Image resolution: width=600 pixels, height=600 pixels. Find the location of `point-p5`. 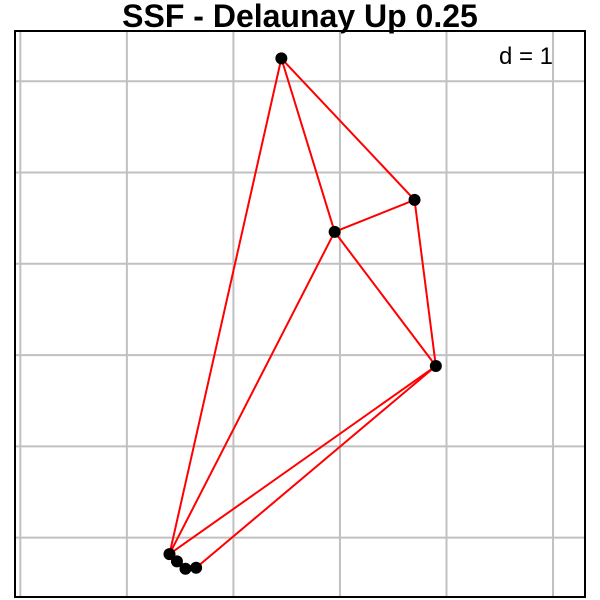

point-p5 is located at coordinates (169, 554).